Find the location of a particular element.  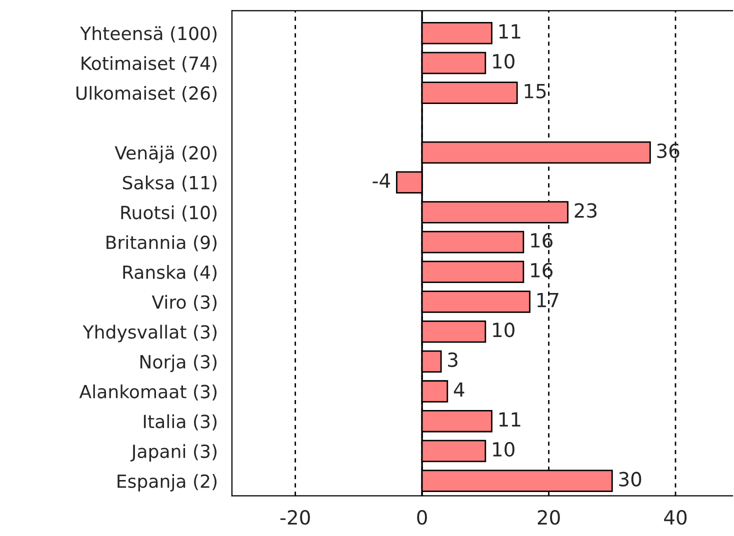

data-label: 4 is located at coordinates (459, 389).